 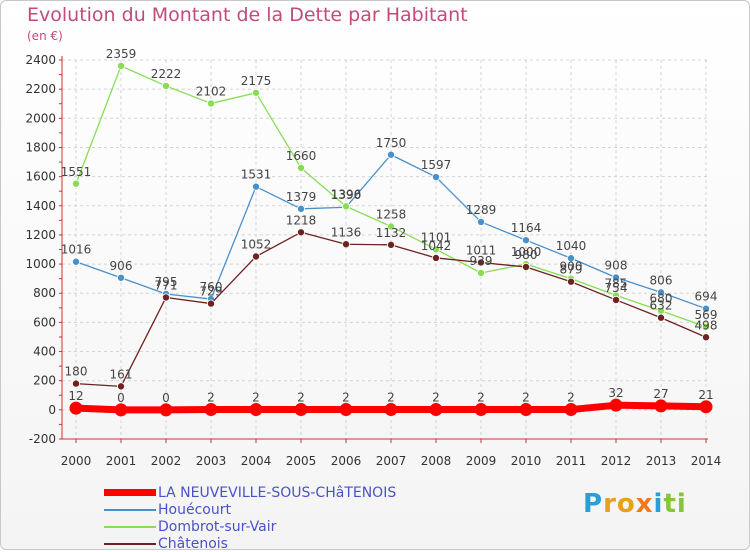 What do you see at coordinates (706, 315) in the screenshot?
I see `data-label: 569` at bounding box center [706, 315].